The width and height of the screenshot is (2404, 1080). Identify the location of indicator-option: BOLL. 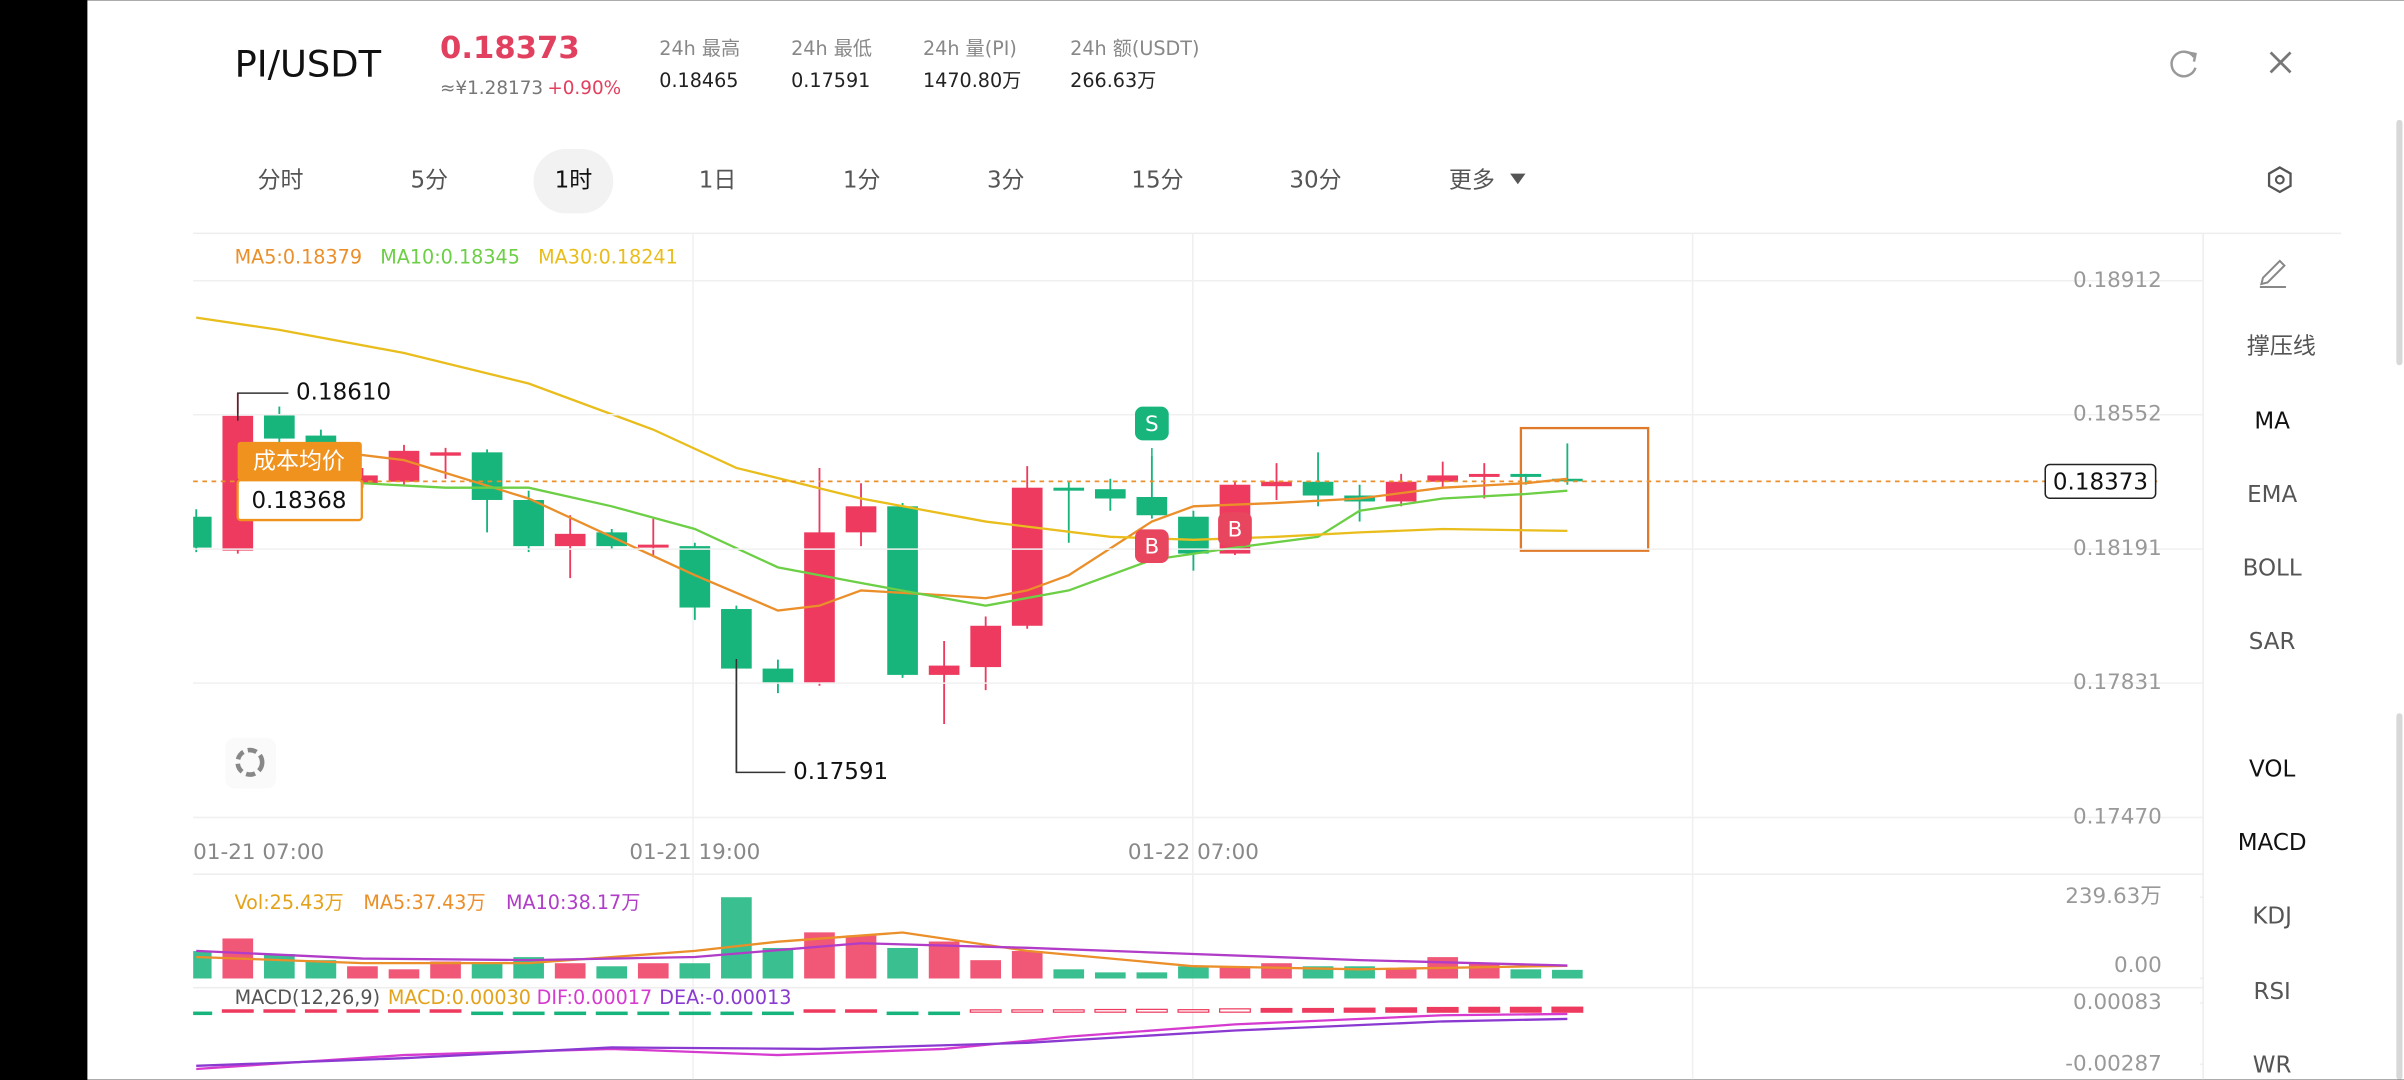
(2272, 569).